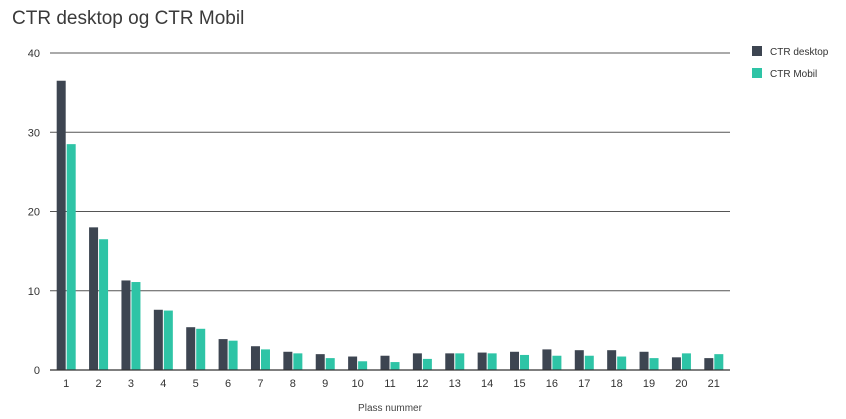  I want to click on x-tick-label: 10, so click(357, 384).